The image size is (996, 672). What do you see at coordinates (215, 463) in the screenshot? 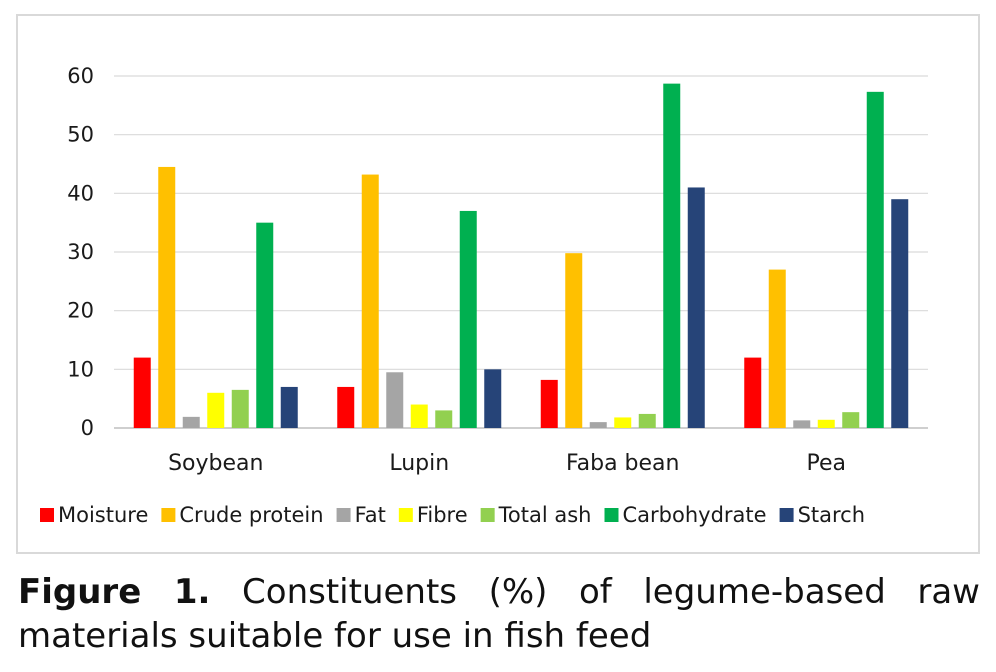
I see `x-category-label: Soybean` at bounding box center [215, 463].